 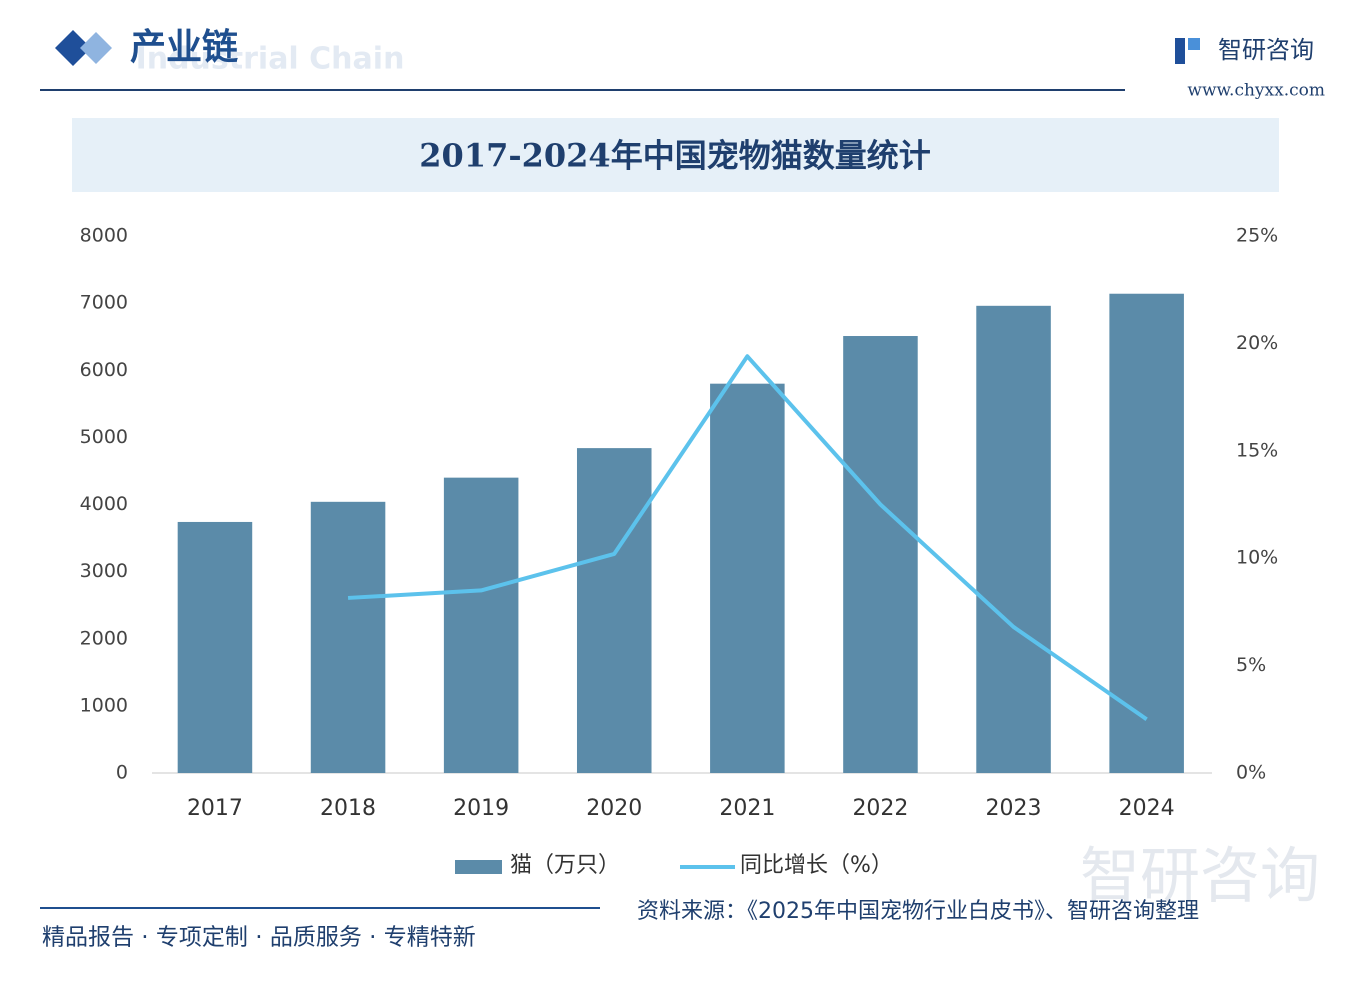 What do you see at coordinates (122, 773) in the screenshot?
I see `y-tick-label: 0` at bounding box center [122, 773].